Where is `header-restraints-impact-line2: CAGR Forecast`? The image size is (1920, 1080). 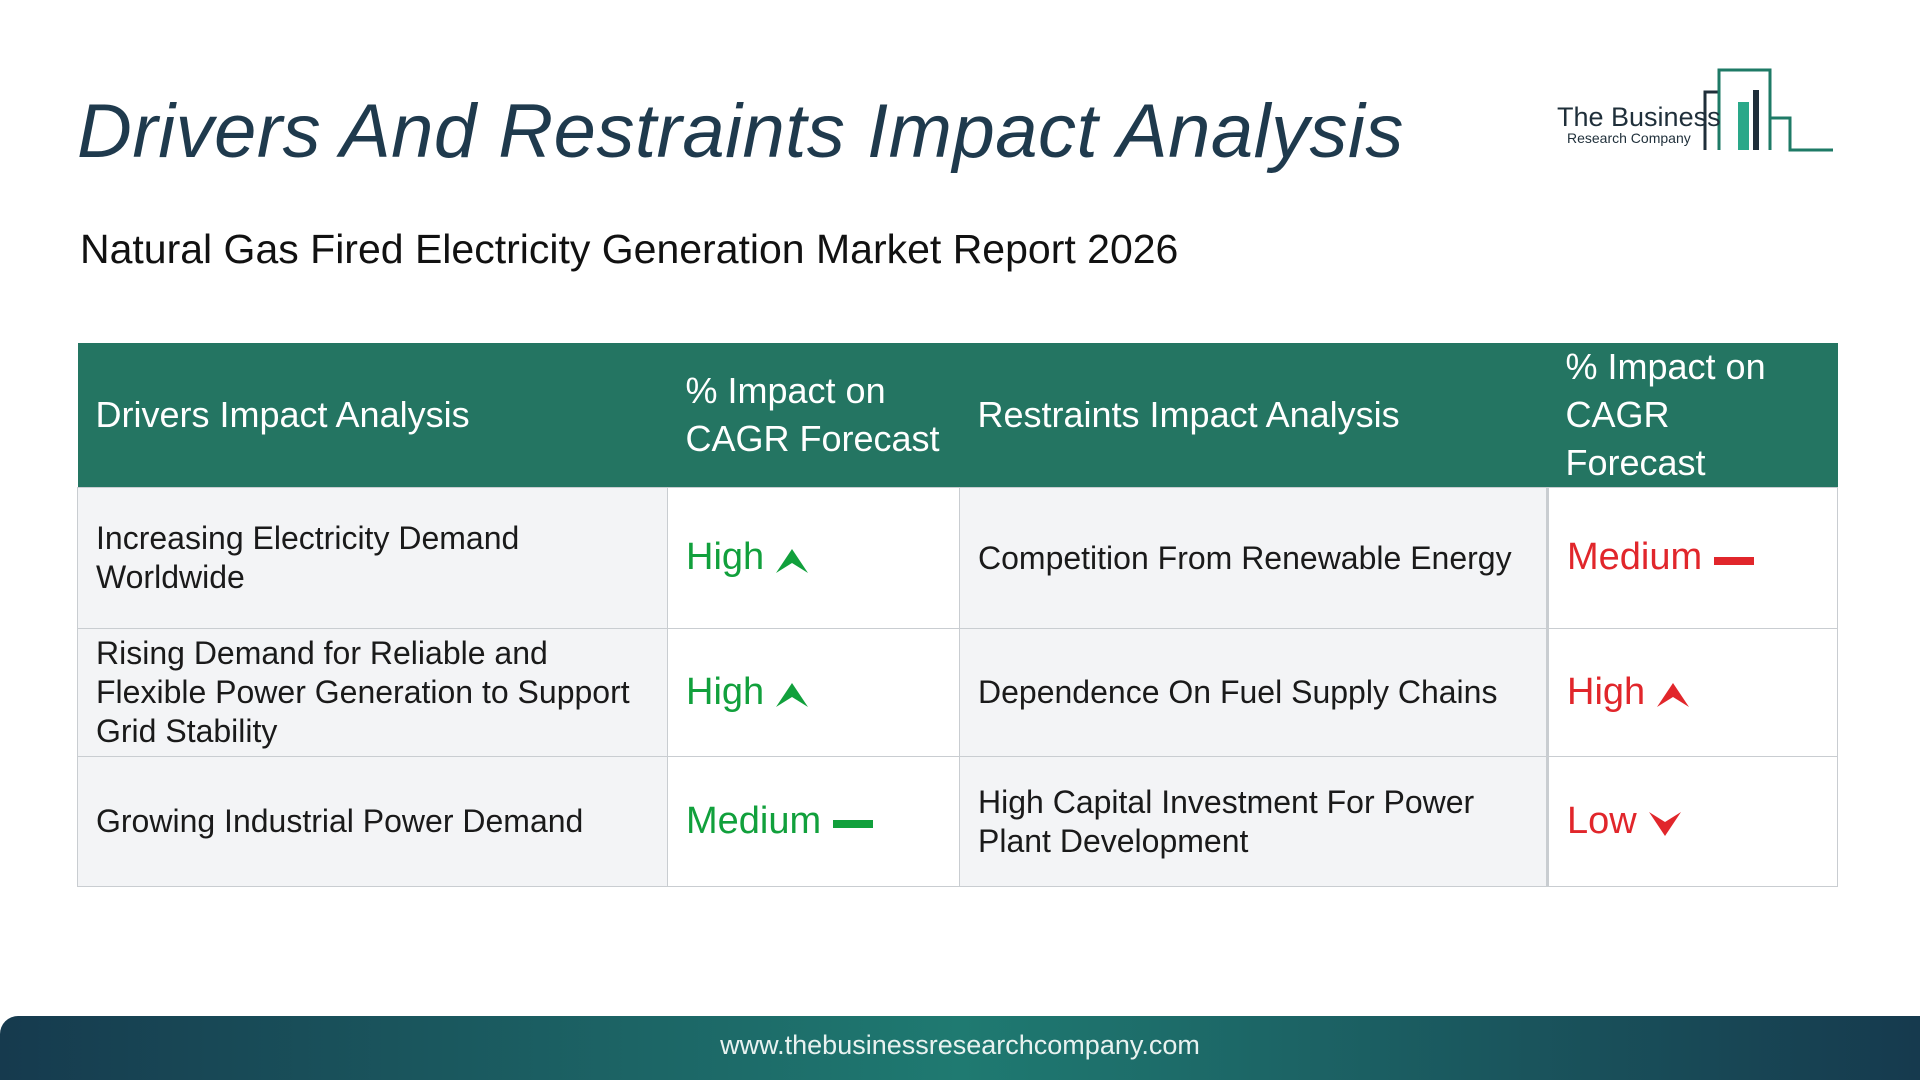 header-restraints-impact-line2: CAGR Forecast is located at coordinates (1635, 438).